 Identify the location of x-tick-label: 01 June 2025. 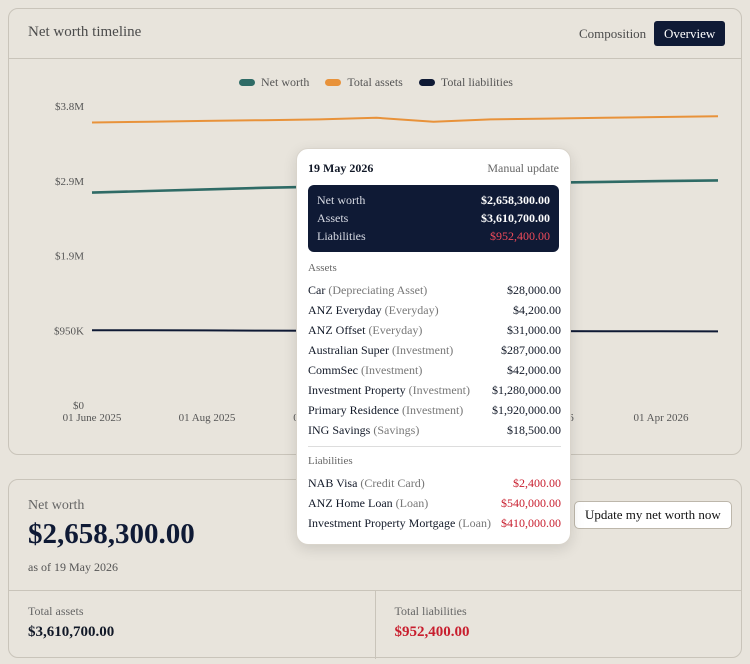
(92, 418).